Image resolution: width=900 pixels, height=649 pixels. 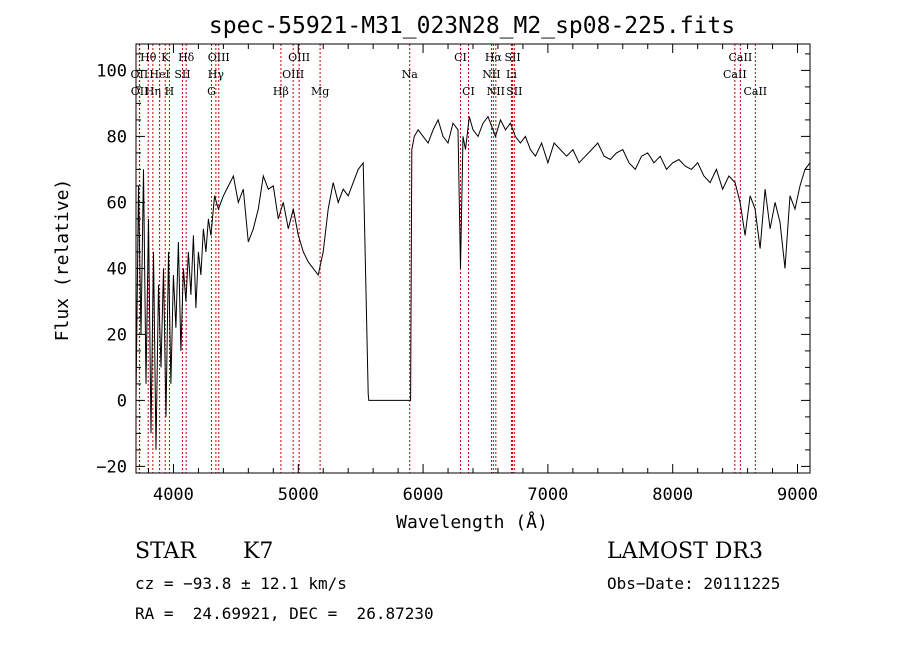 What do you see at coordinates (511, 74) in the screenshot?
I see `line-label-li: Li` at bounding box center [511, 74].